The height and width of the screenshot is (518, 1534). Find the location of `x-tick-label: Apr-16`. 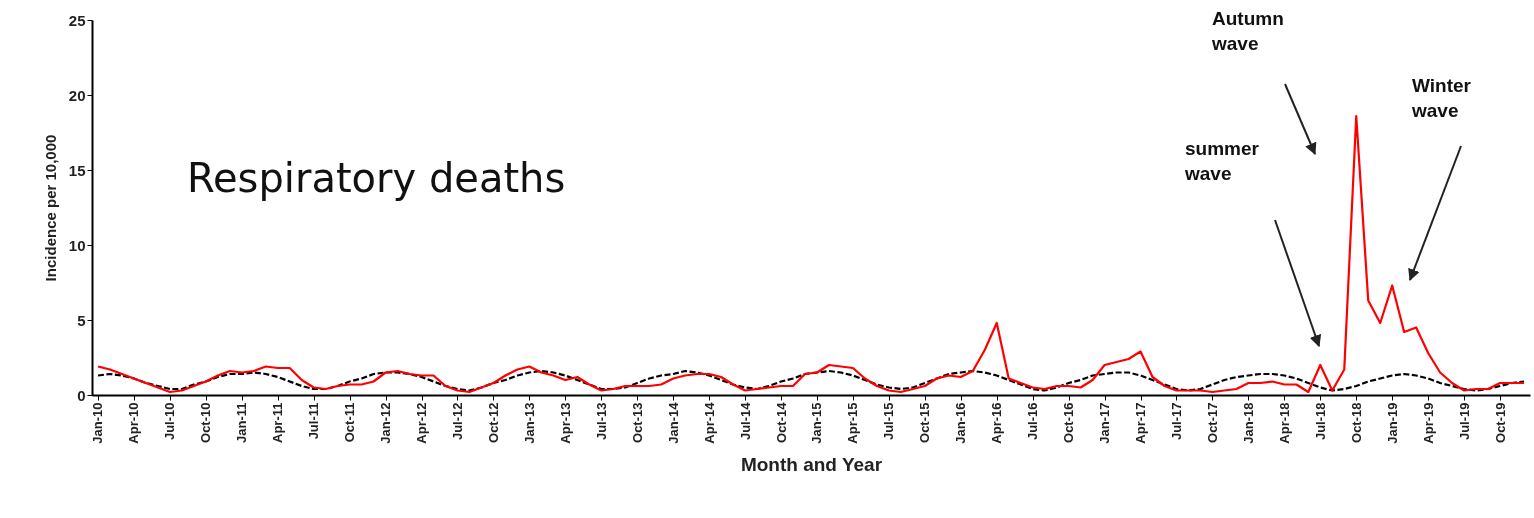

x-tick-label: Apr-16 is located at coordinates (997, 423).